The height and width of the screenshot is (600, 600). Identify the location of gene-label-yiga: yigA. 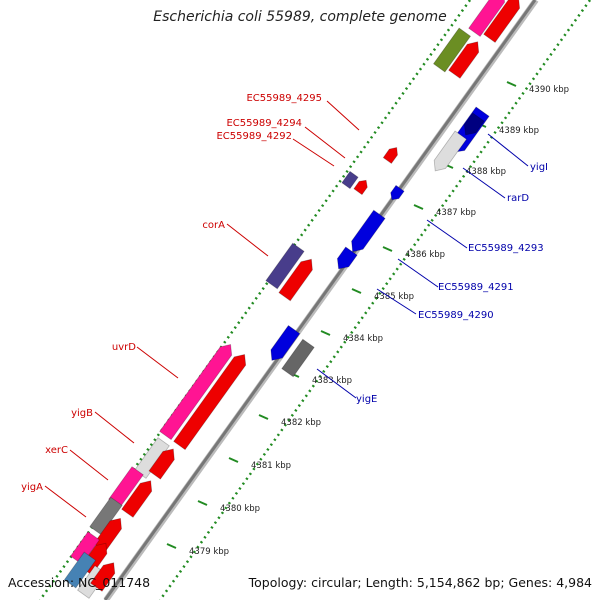
(32, 487).